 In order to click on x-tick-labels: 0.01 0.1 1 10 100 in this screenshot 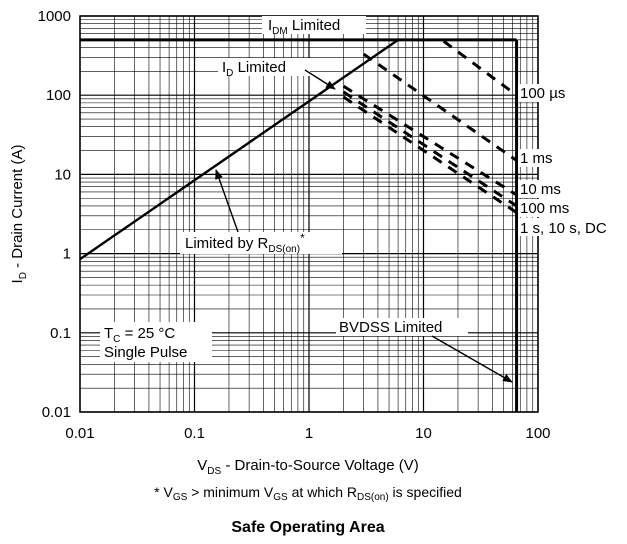, I will do `click(307, 433)`.